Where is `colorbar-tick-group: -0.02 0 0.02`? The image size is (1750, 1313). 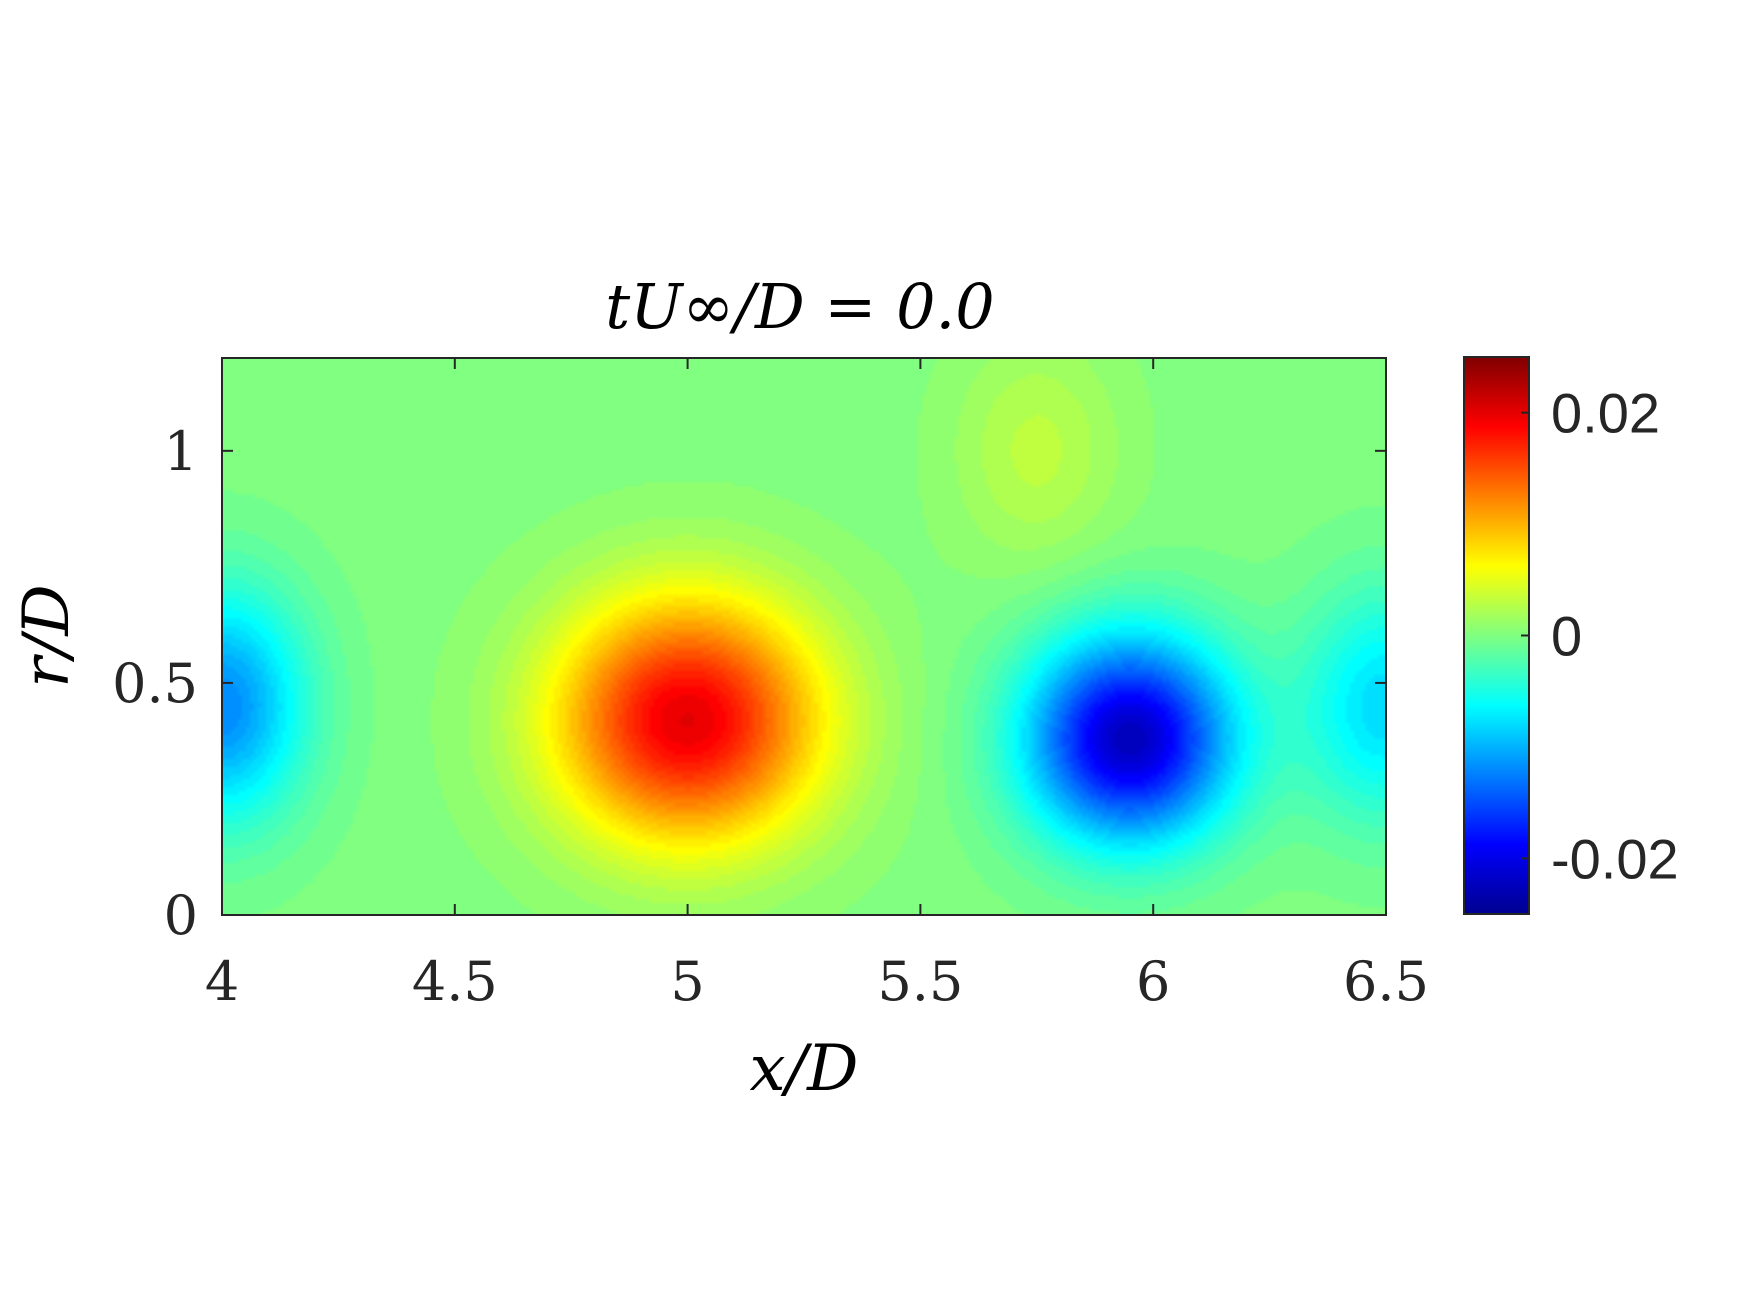
colorbar-tick-group: -0.02 0 0.02 is located at coordinates (1600, 636).